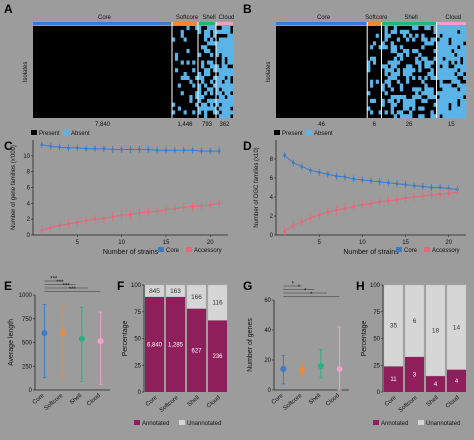 The width and height of the screenshot is (474, 440). I want to click on panel-letter-g: G, so click(247, 286).